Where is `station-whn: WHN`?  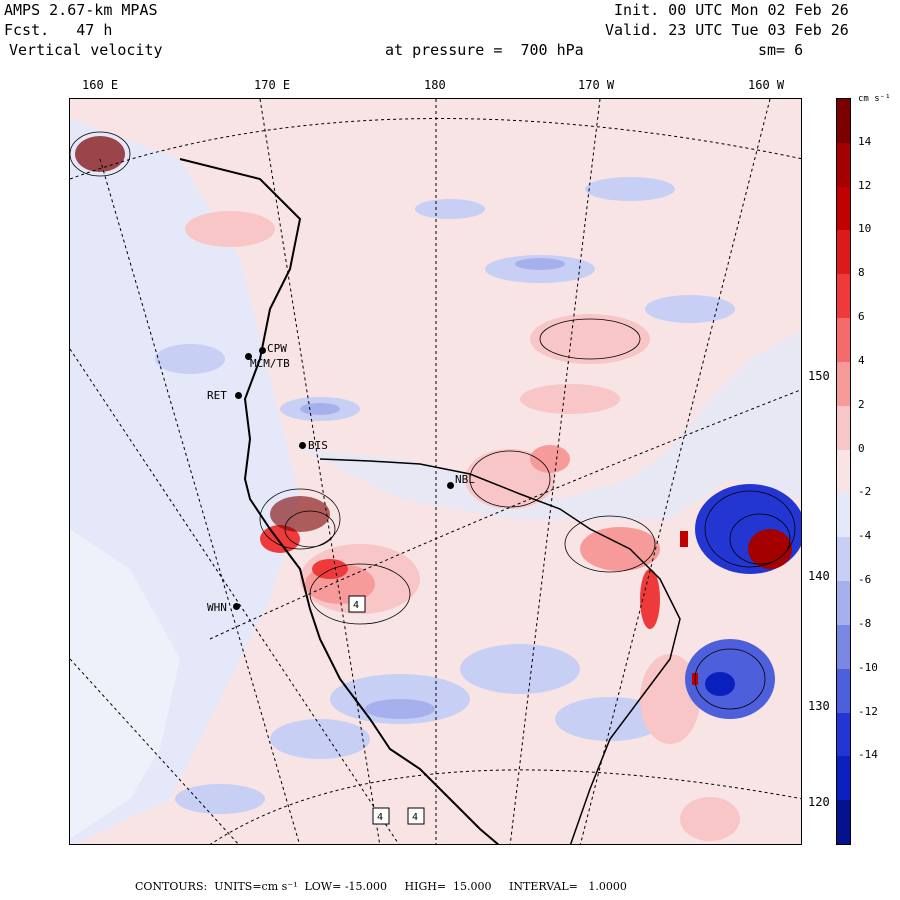 station-whn: WHN is located at coordinates (217, 607).